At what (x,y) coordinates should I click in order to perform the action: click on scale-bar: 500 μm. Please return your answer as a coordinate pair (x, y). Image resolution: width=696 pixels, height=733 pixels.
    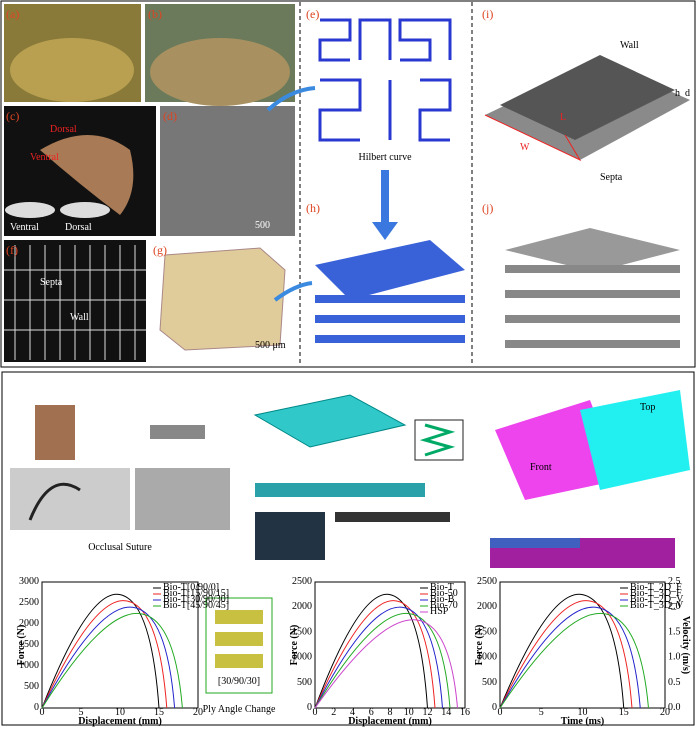
    Looking at the image, I should click on (270, 345).